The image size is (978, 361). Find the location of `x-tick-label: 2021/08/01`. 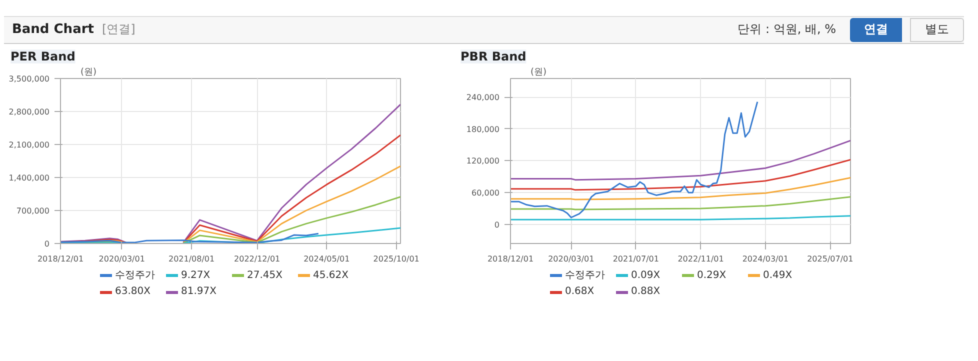

x-tick-label: 2021/08/01 is located at coordinates (191, 259).